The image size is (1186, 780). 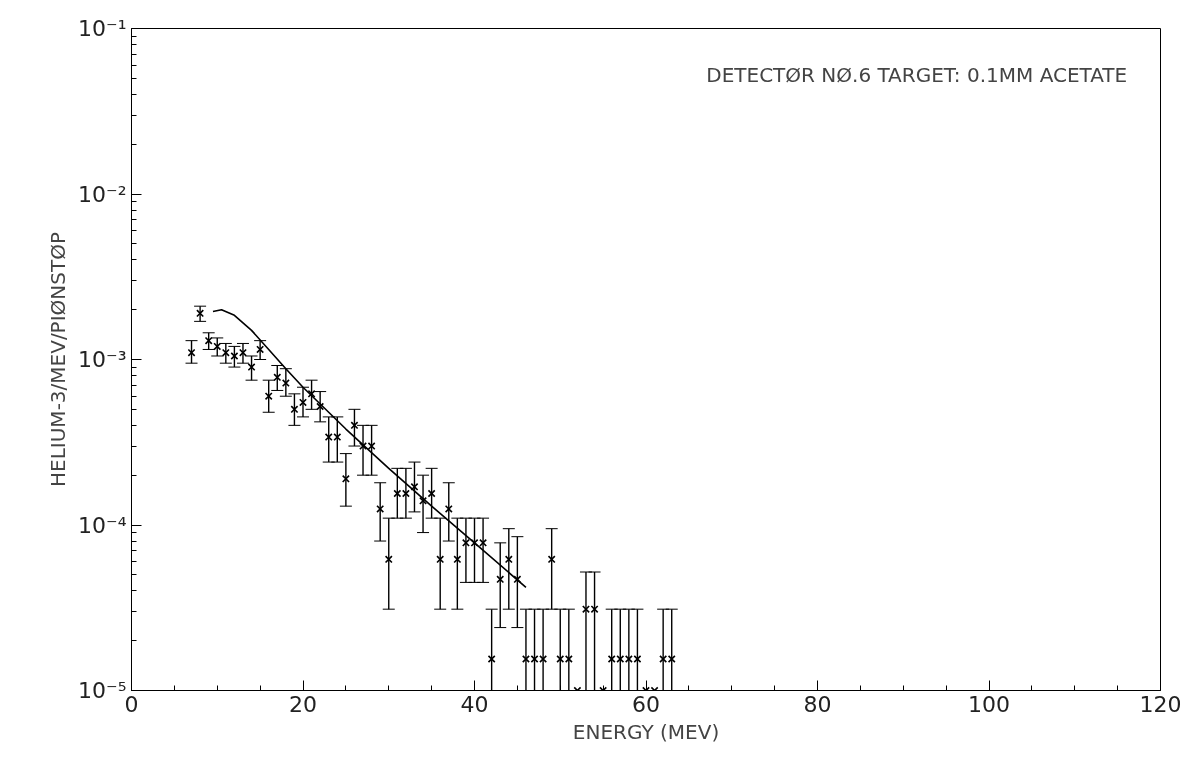 I want to click on x-tick-label: 120, so click(x=1160, y=704).